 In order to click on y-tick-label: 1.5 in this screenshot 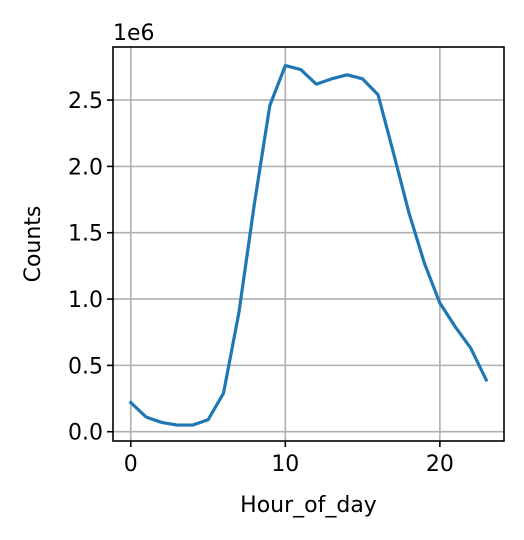, I will do `click(85, 234)`.